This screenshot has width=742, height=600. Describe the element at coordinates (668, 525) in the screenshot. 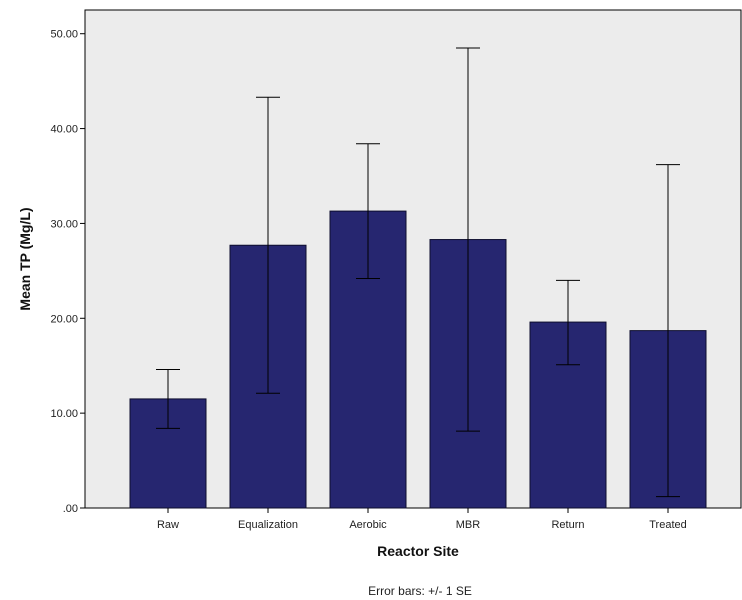

I see `x-tick-label: Treated` at that location.